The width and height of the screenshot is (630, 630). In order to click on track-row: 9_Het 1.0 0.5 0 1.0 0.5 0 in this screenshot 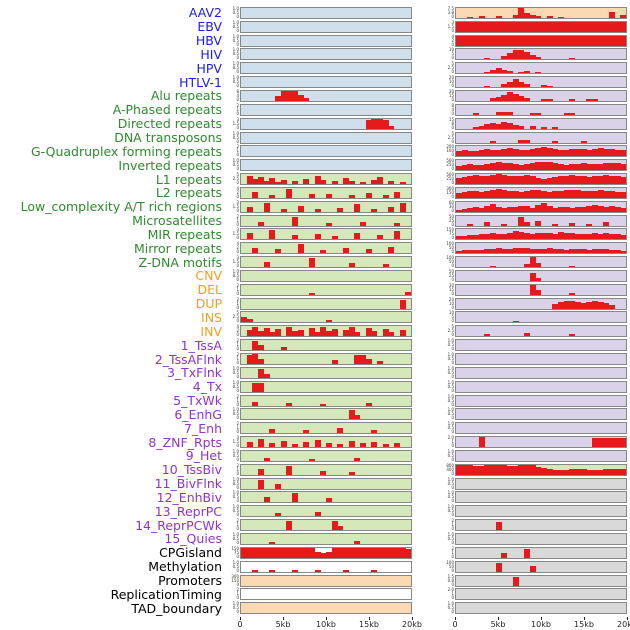, I will do `click(315, 456)`.